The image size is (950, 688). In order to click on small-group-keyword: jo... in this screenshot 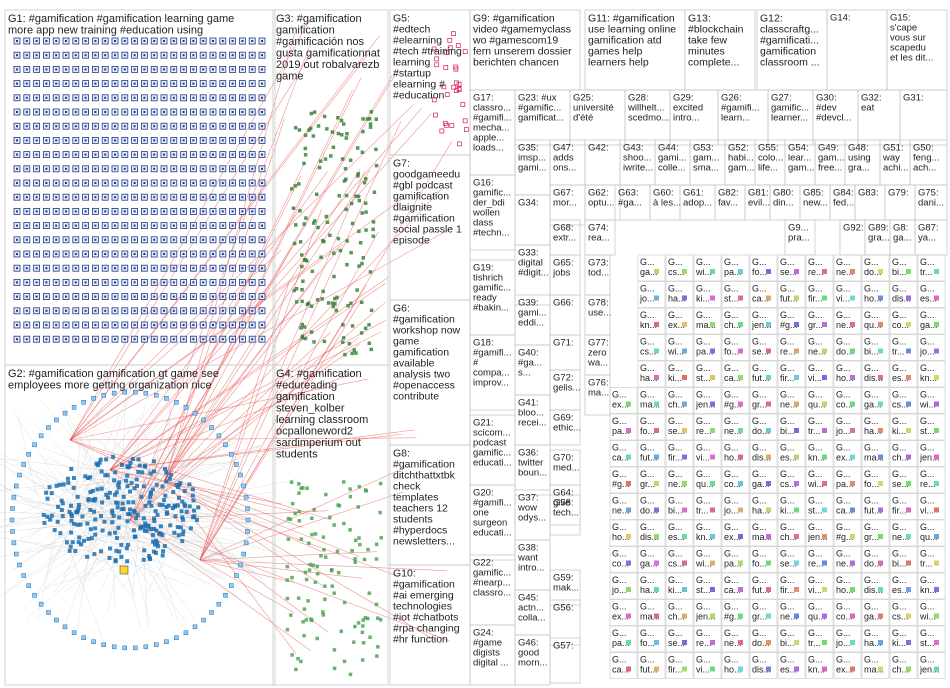, I will do `click(843, 643)`.